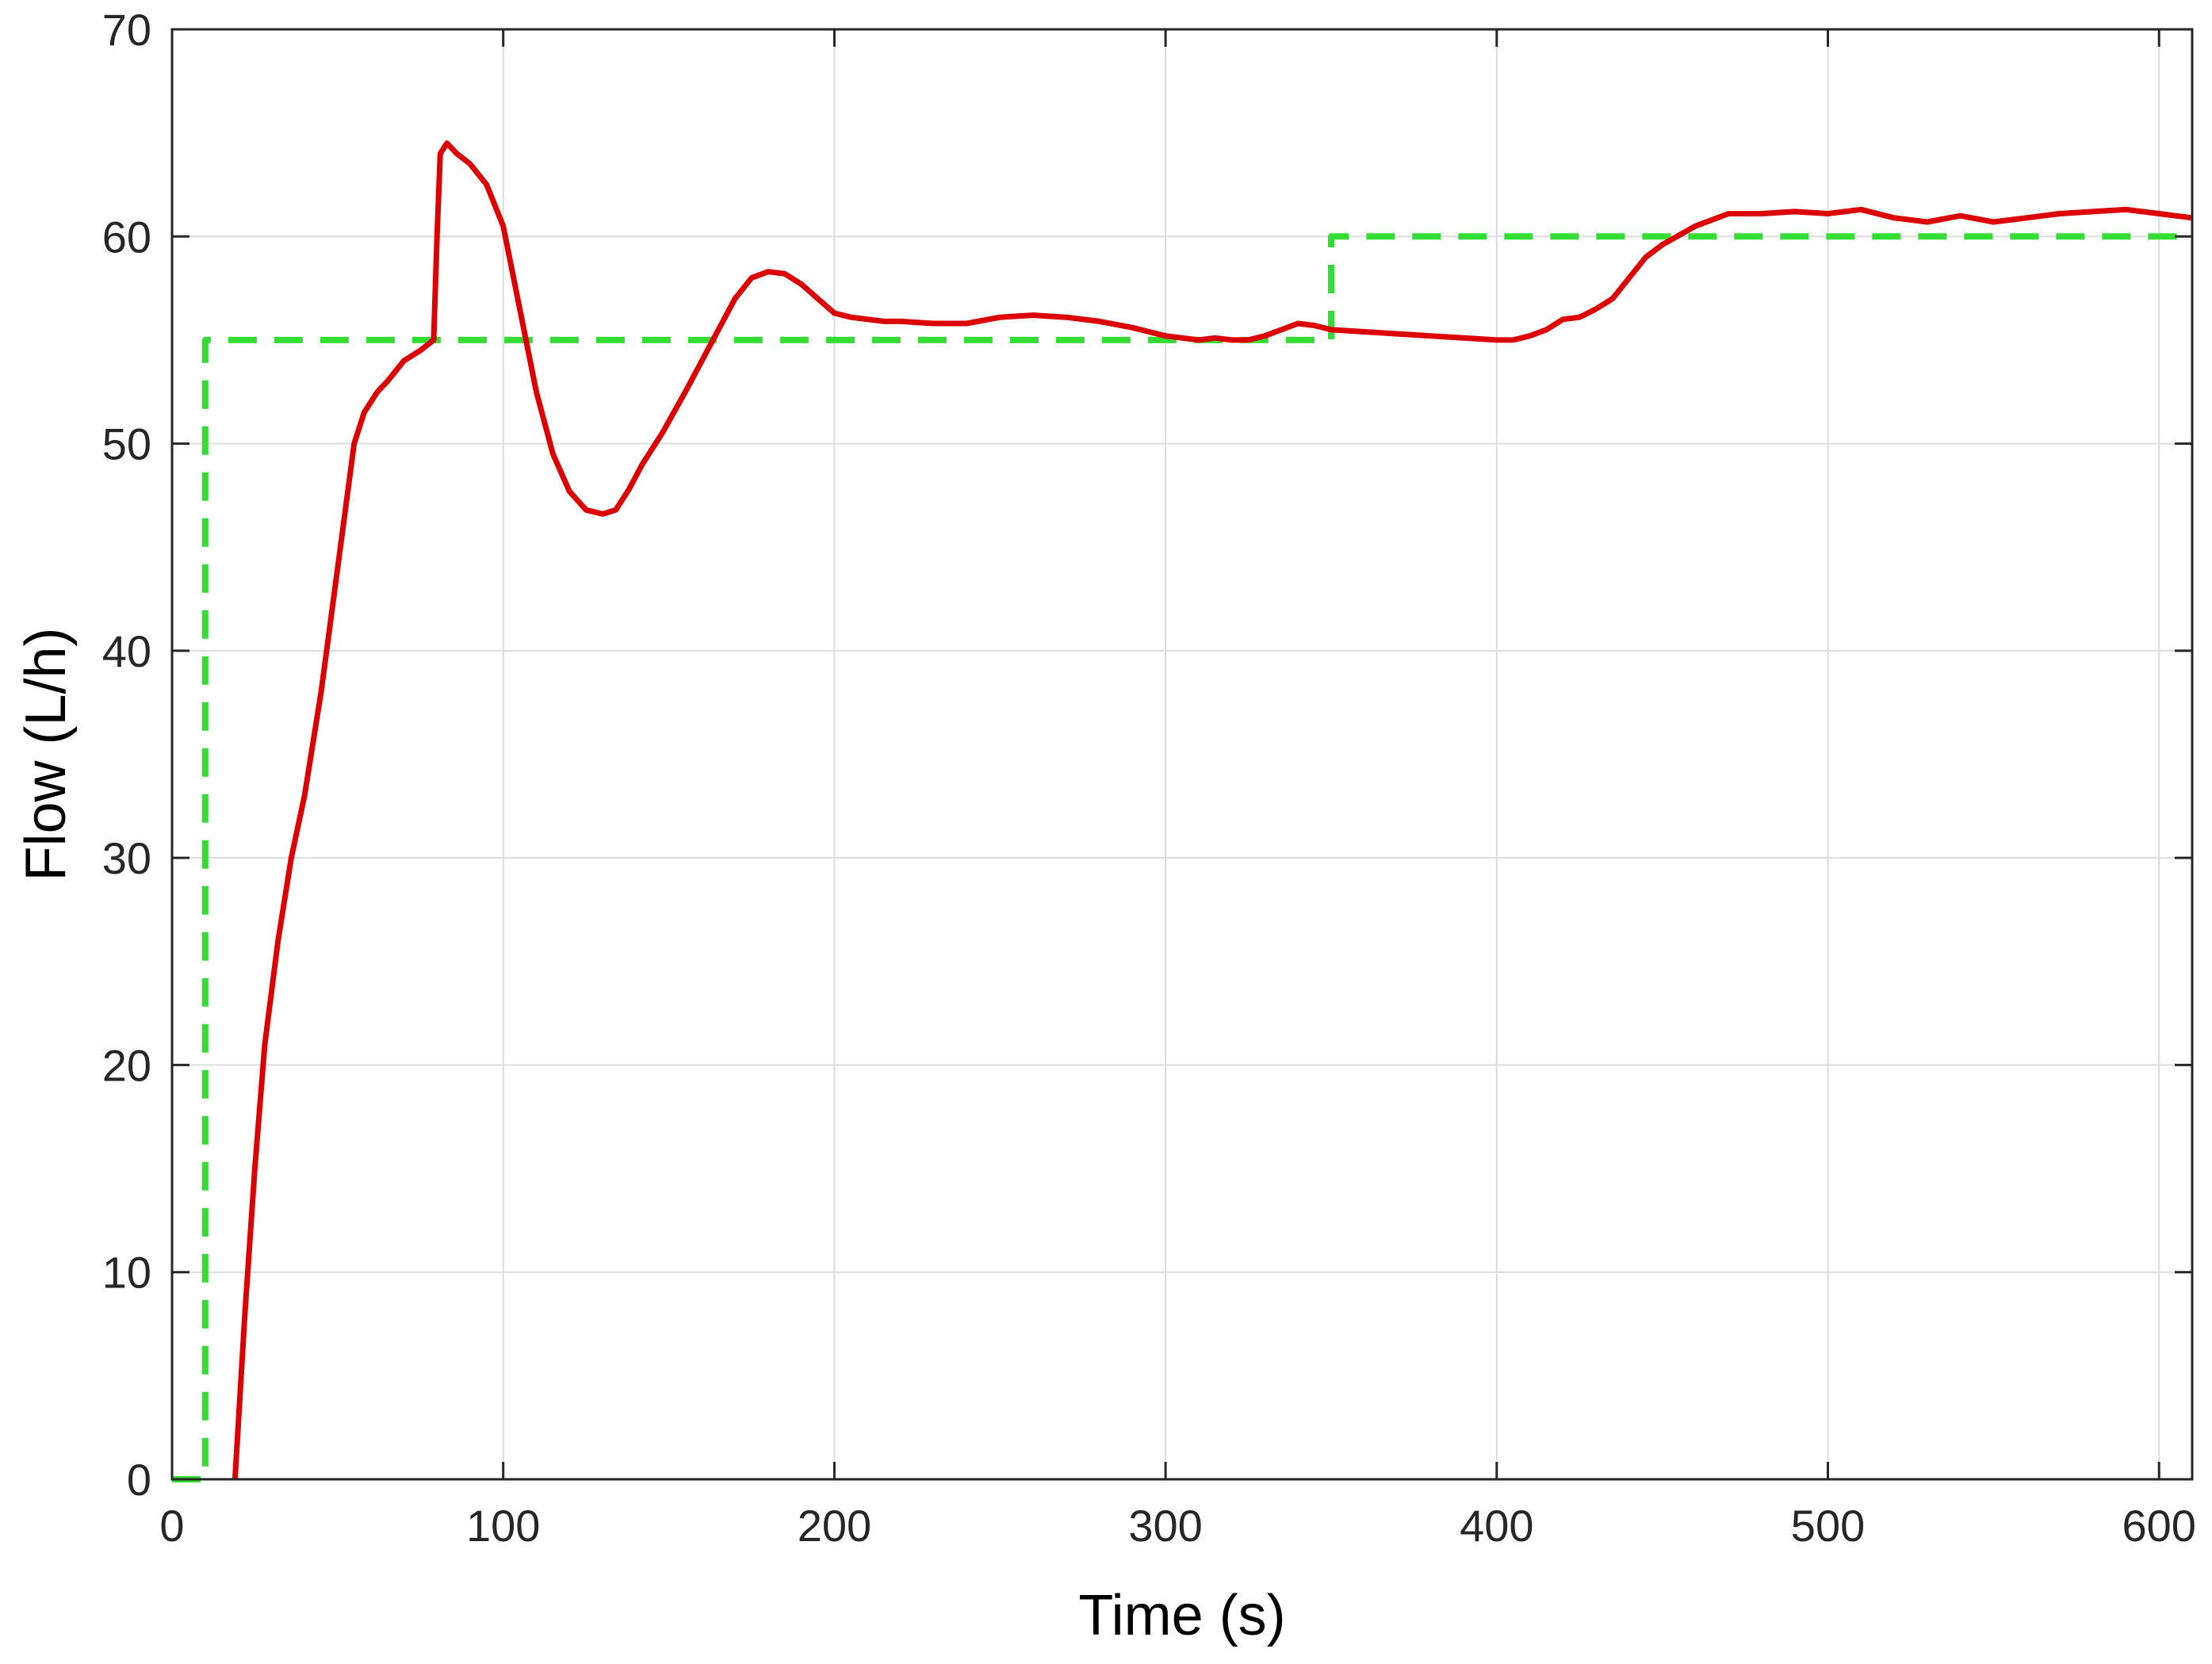  I want to click on y-axis-label: Flow (L/h), so click(46, 754).